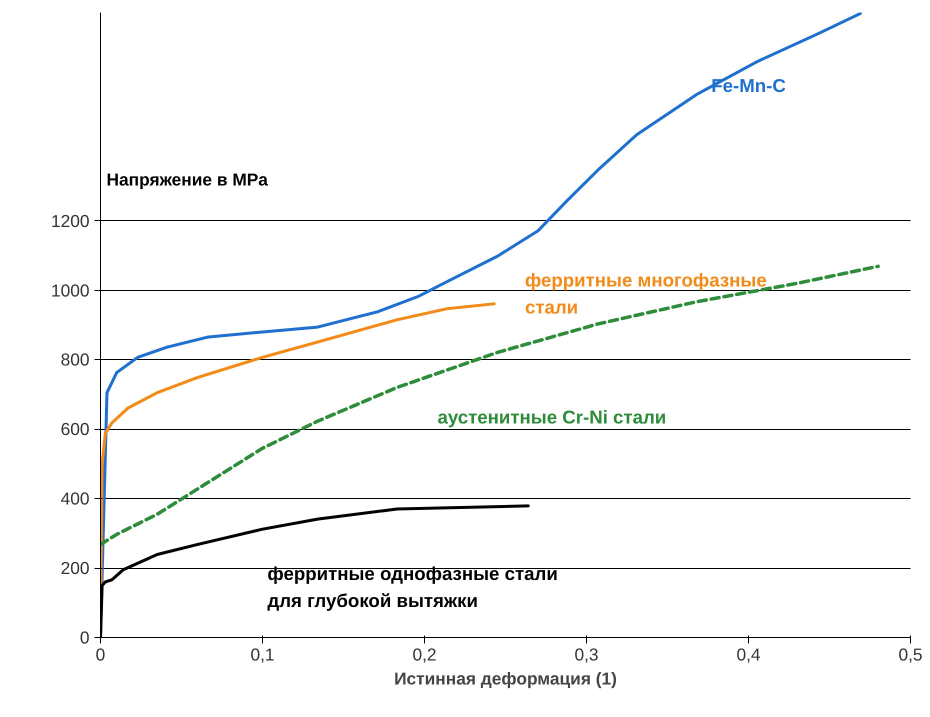  Describe the element at coordinates (85, 638) in the screenshot. I see `y-tick-label: 0` at that location.